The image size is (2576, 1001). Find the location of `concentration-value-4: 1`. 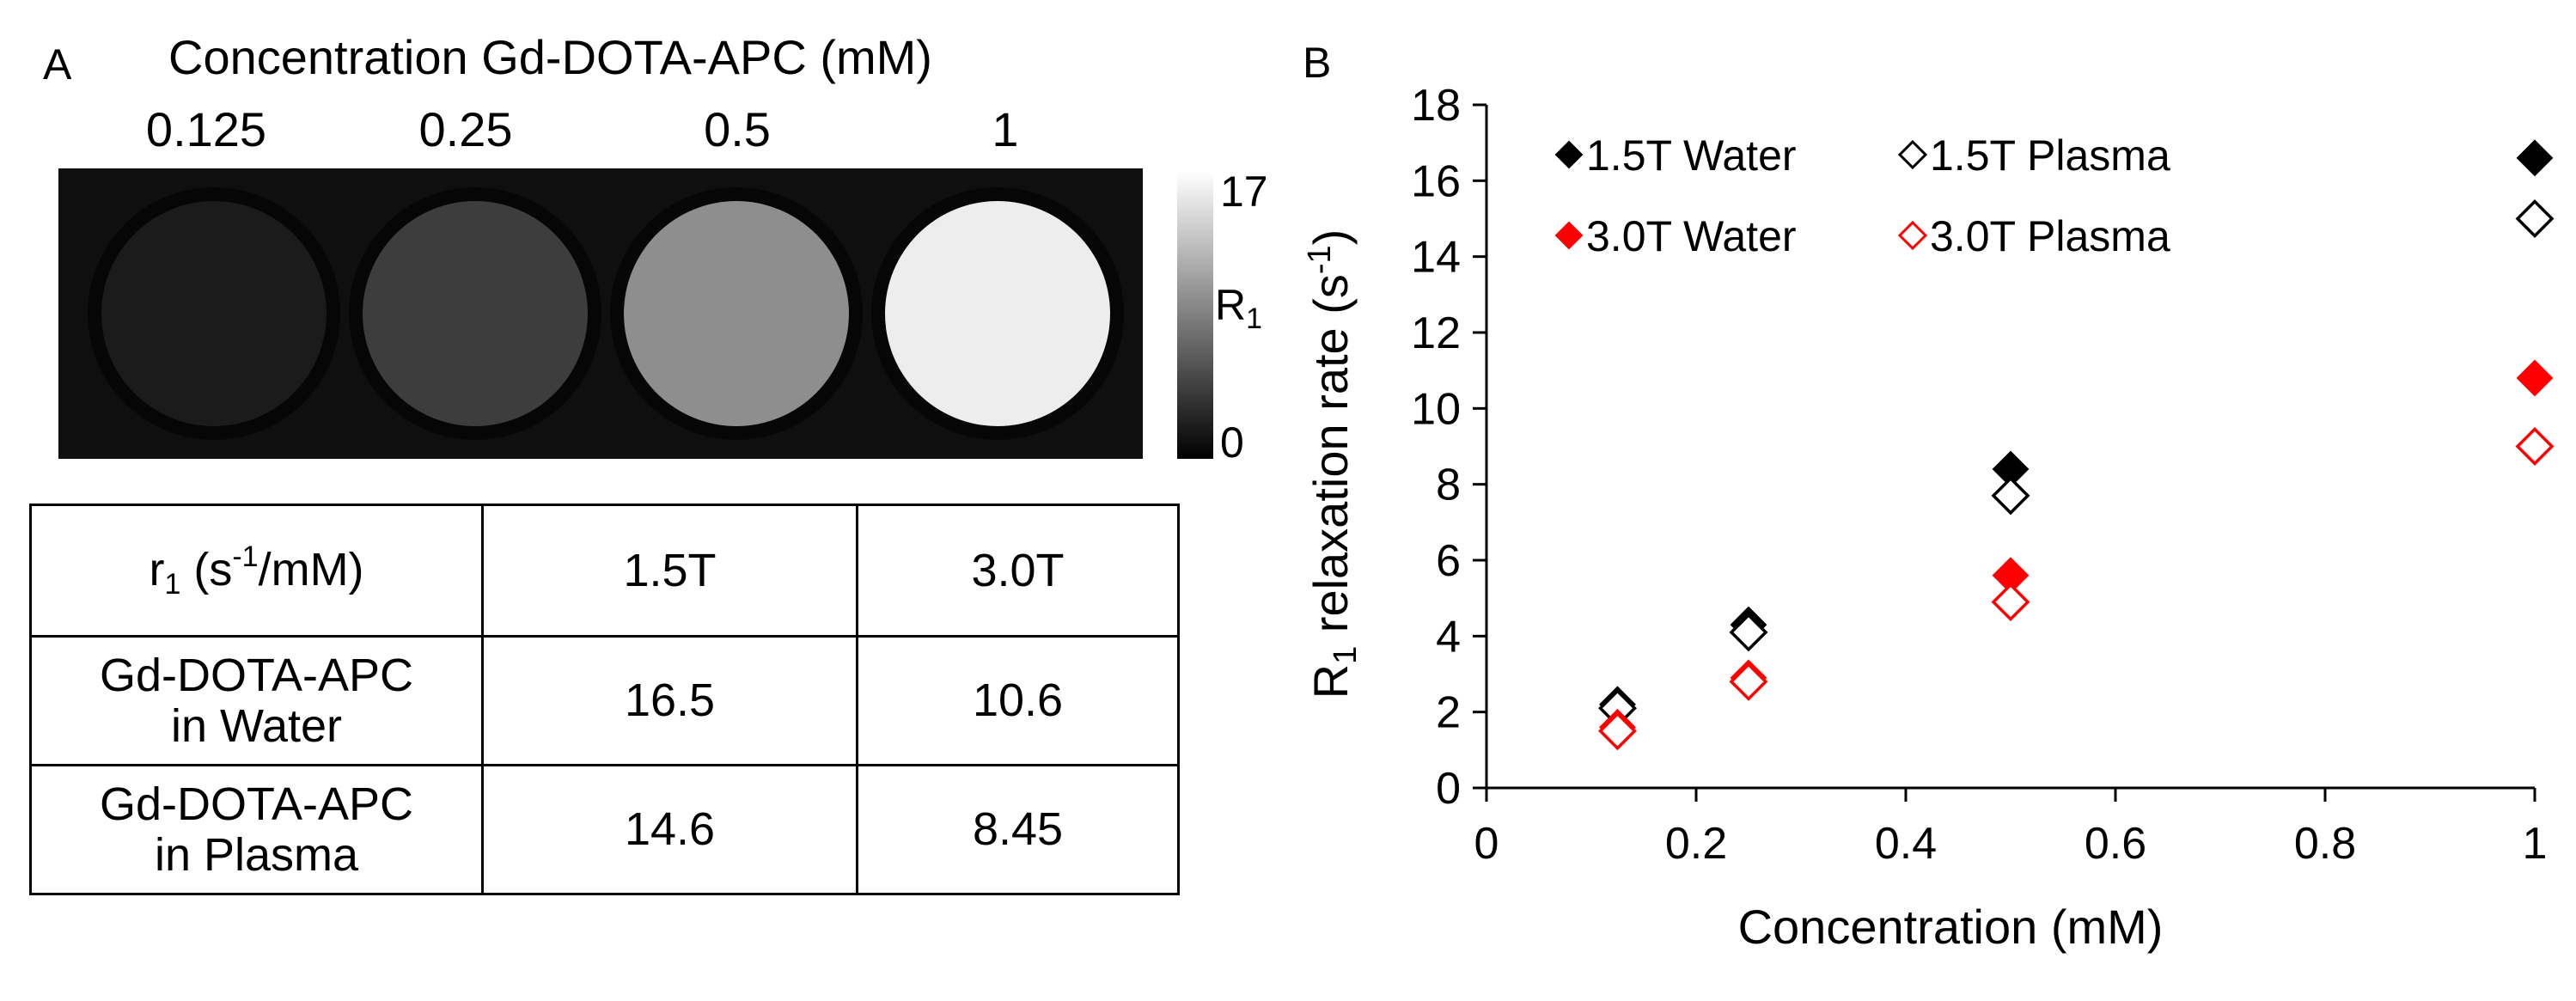

concentration-value-4: 1 is located at coordinates (1005, 129).